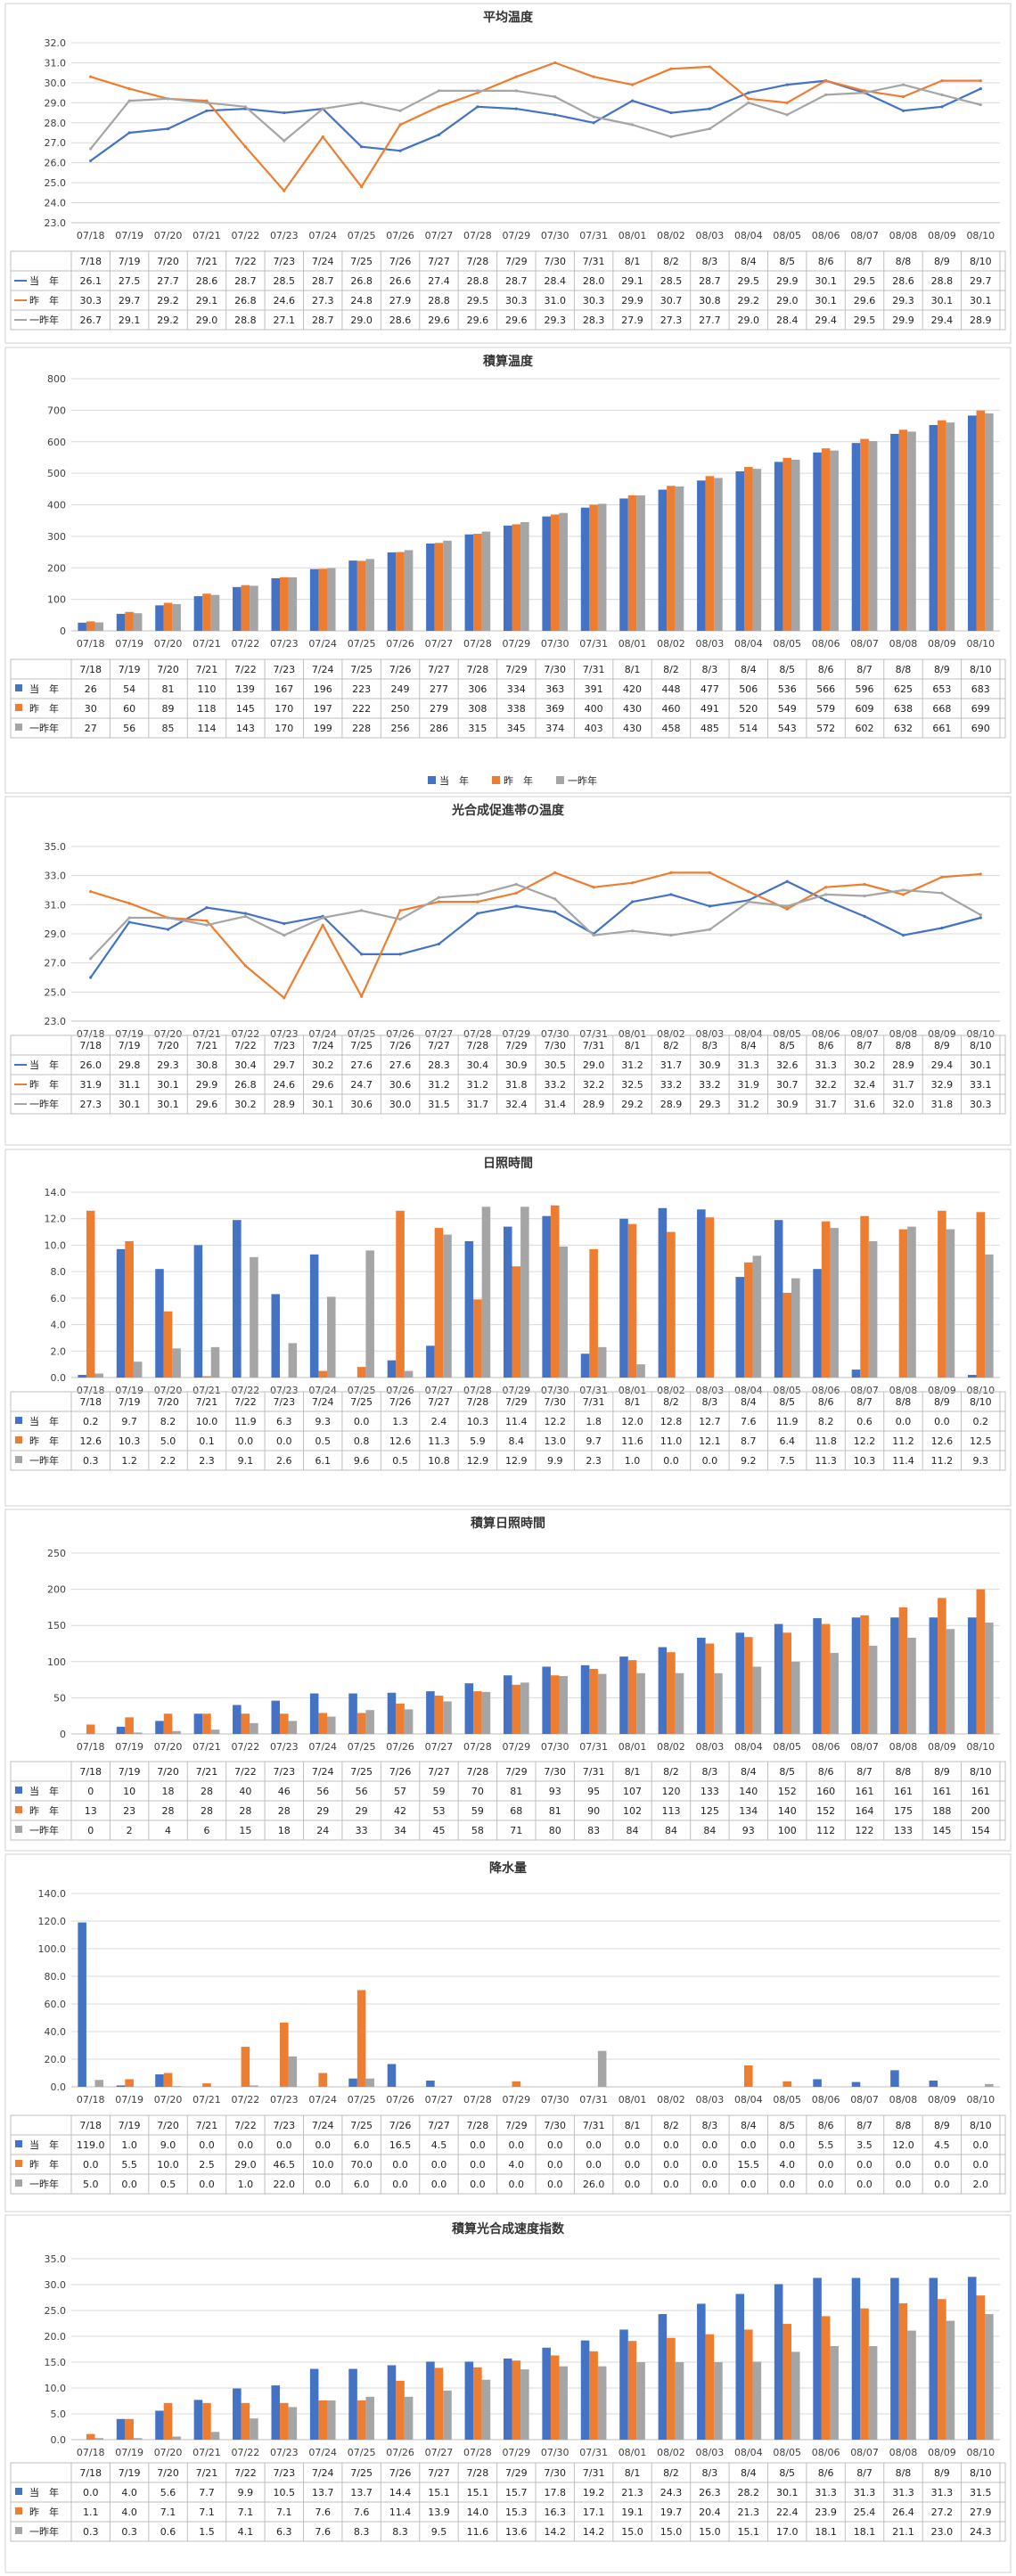 The height and width of the screenshot is (2576, 1016). Describe the element at coordinates (246, 644) in the screenshot. I see `x-tick-label: 07/22` at that location.